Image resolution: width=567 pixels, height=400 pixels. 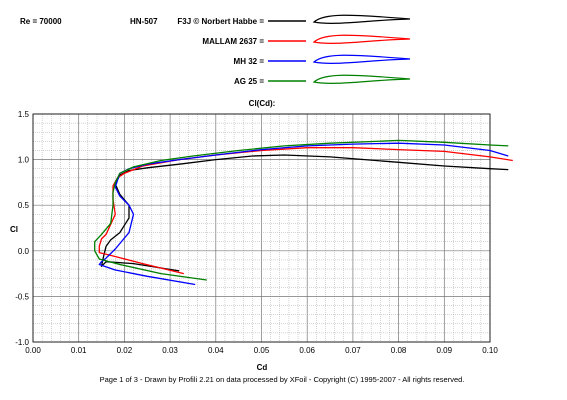 I want to click on y-axis-label: Cl, so click(x=14, y=229).